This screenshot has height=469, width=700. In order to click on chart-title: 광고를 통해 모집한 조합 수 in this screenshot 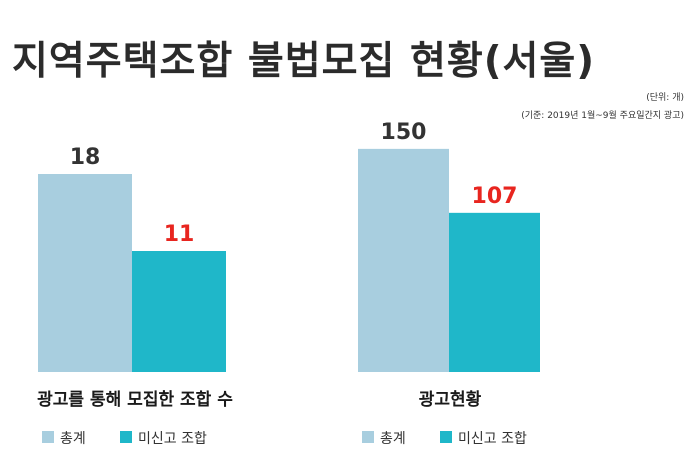, I will do `click(135, 399)`.